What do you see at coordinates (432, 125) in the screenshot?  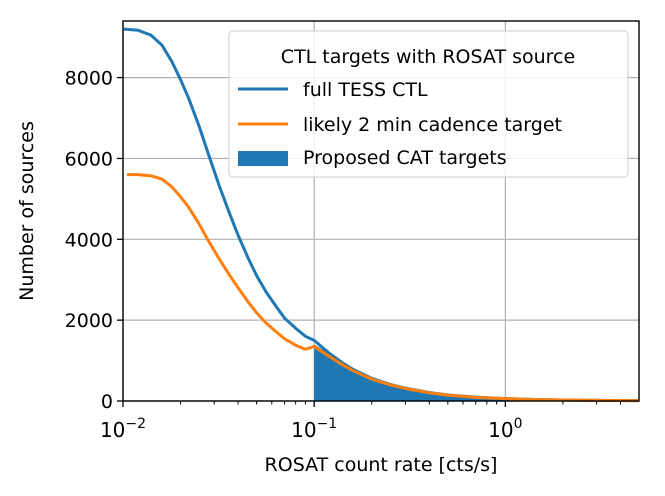 I see `legend-label-likely-2-min-cadence: likely 2 min cadence target` at bounding box center [432, 125].